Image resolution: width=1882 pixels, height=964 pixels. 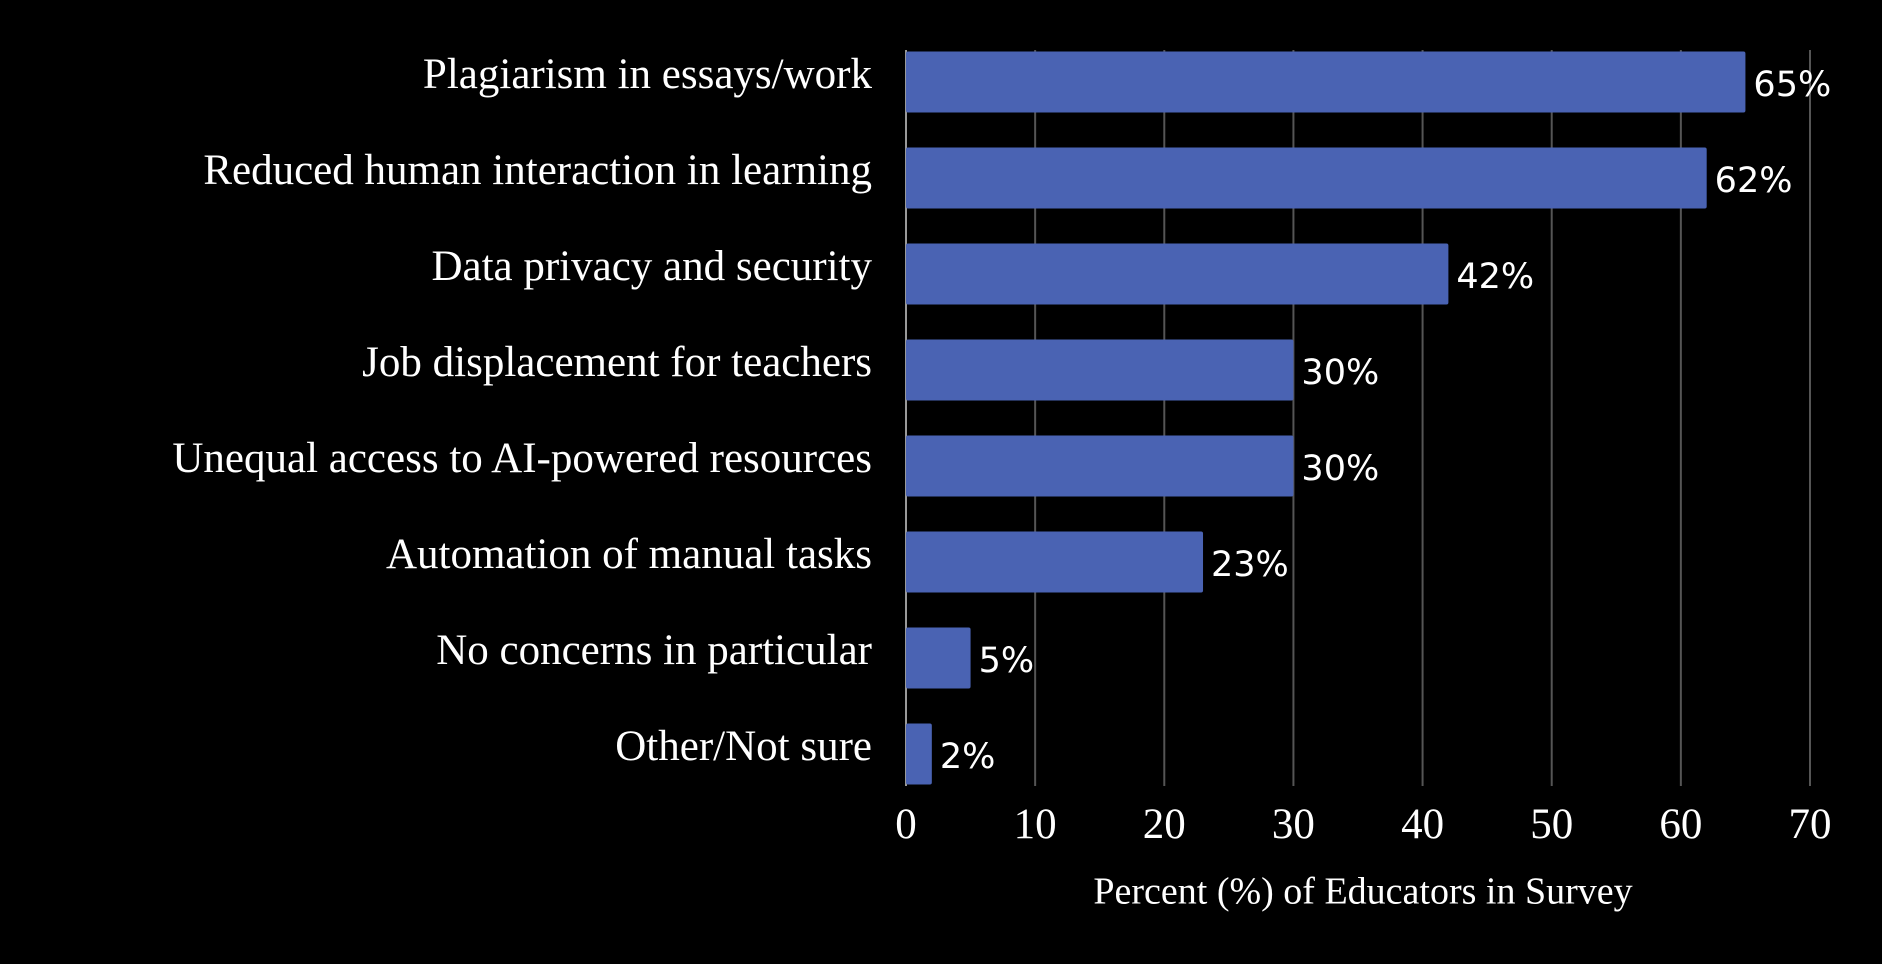 What do you see at coordinates (629, 554) in the screenshot?
I see `y-tick-label: Automation of manual tasks` at bounding box center [629, 554].